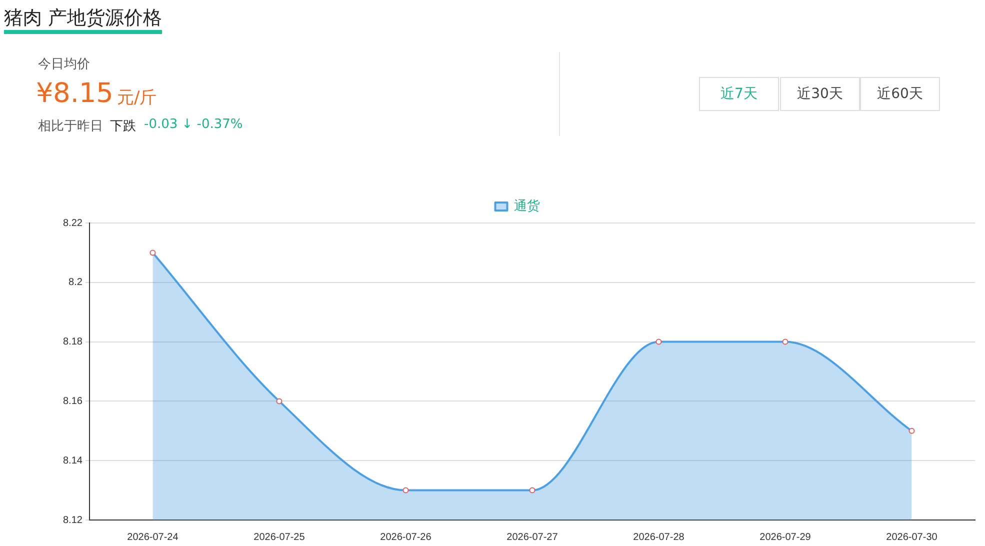  What do you see at coordinates (72, 223) in the screenshot?
I see `y-tick-label: 8.22` at bounding box center [72, 223].